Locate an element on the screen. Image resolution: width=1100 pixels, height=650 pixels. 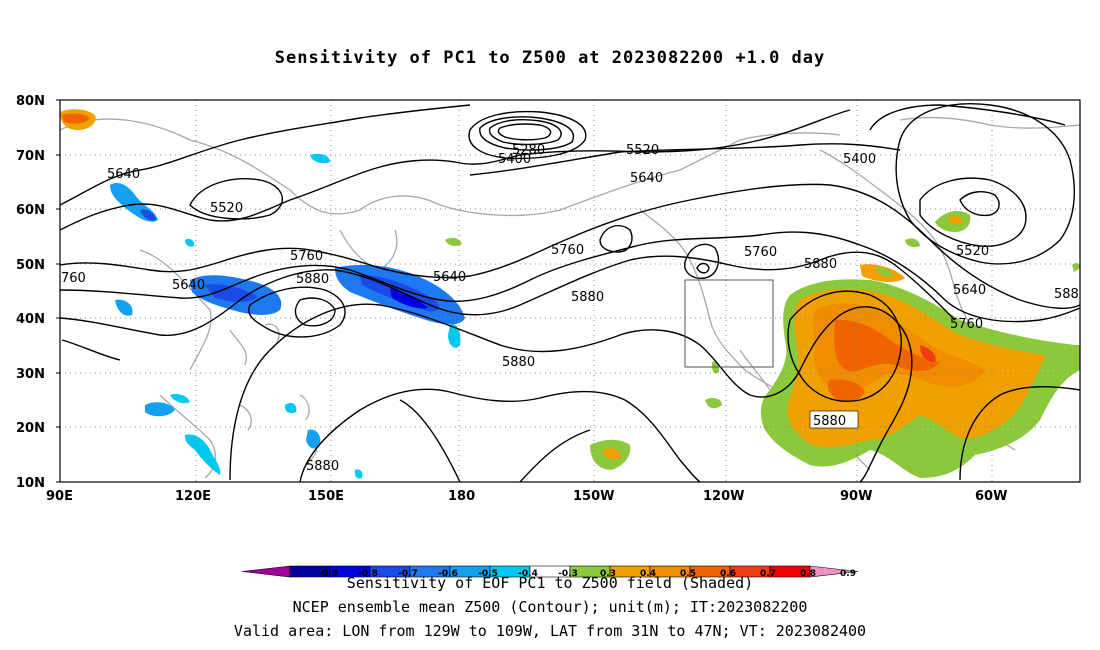
lat-label: 30N is located at coordinates (30, 374).